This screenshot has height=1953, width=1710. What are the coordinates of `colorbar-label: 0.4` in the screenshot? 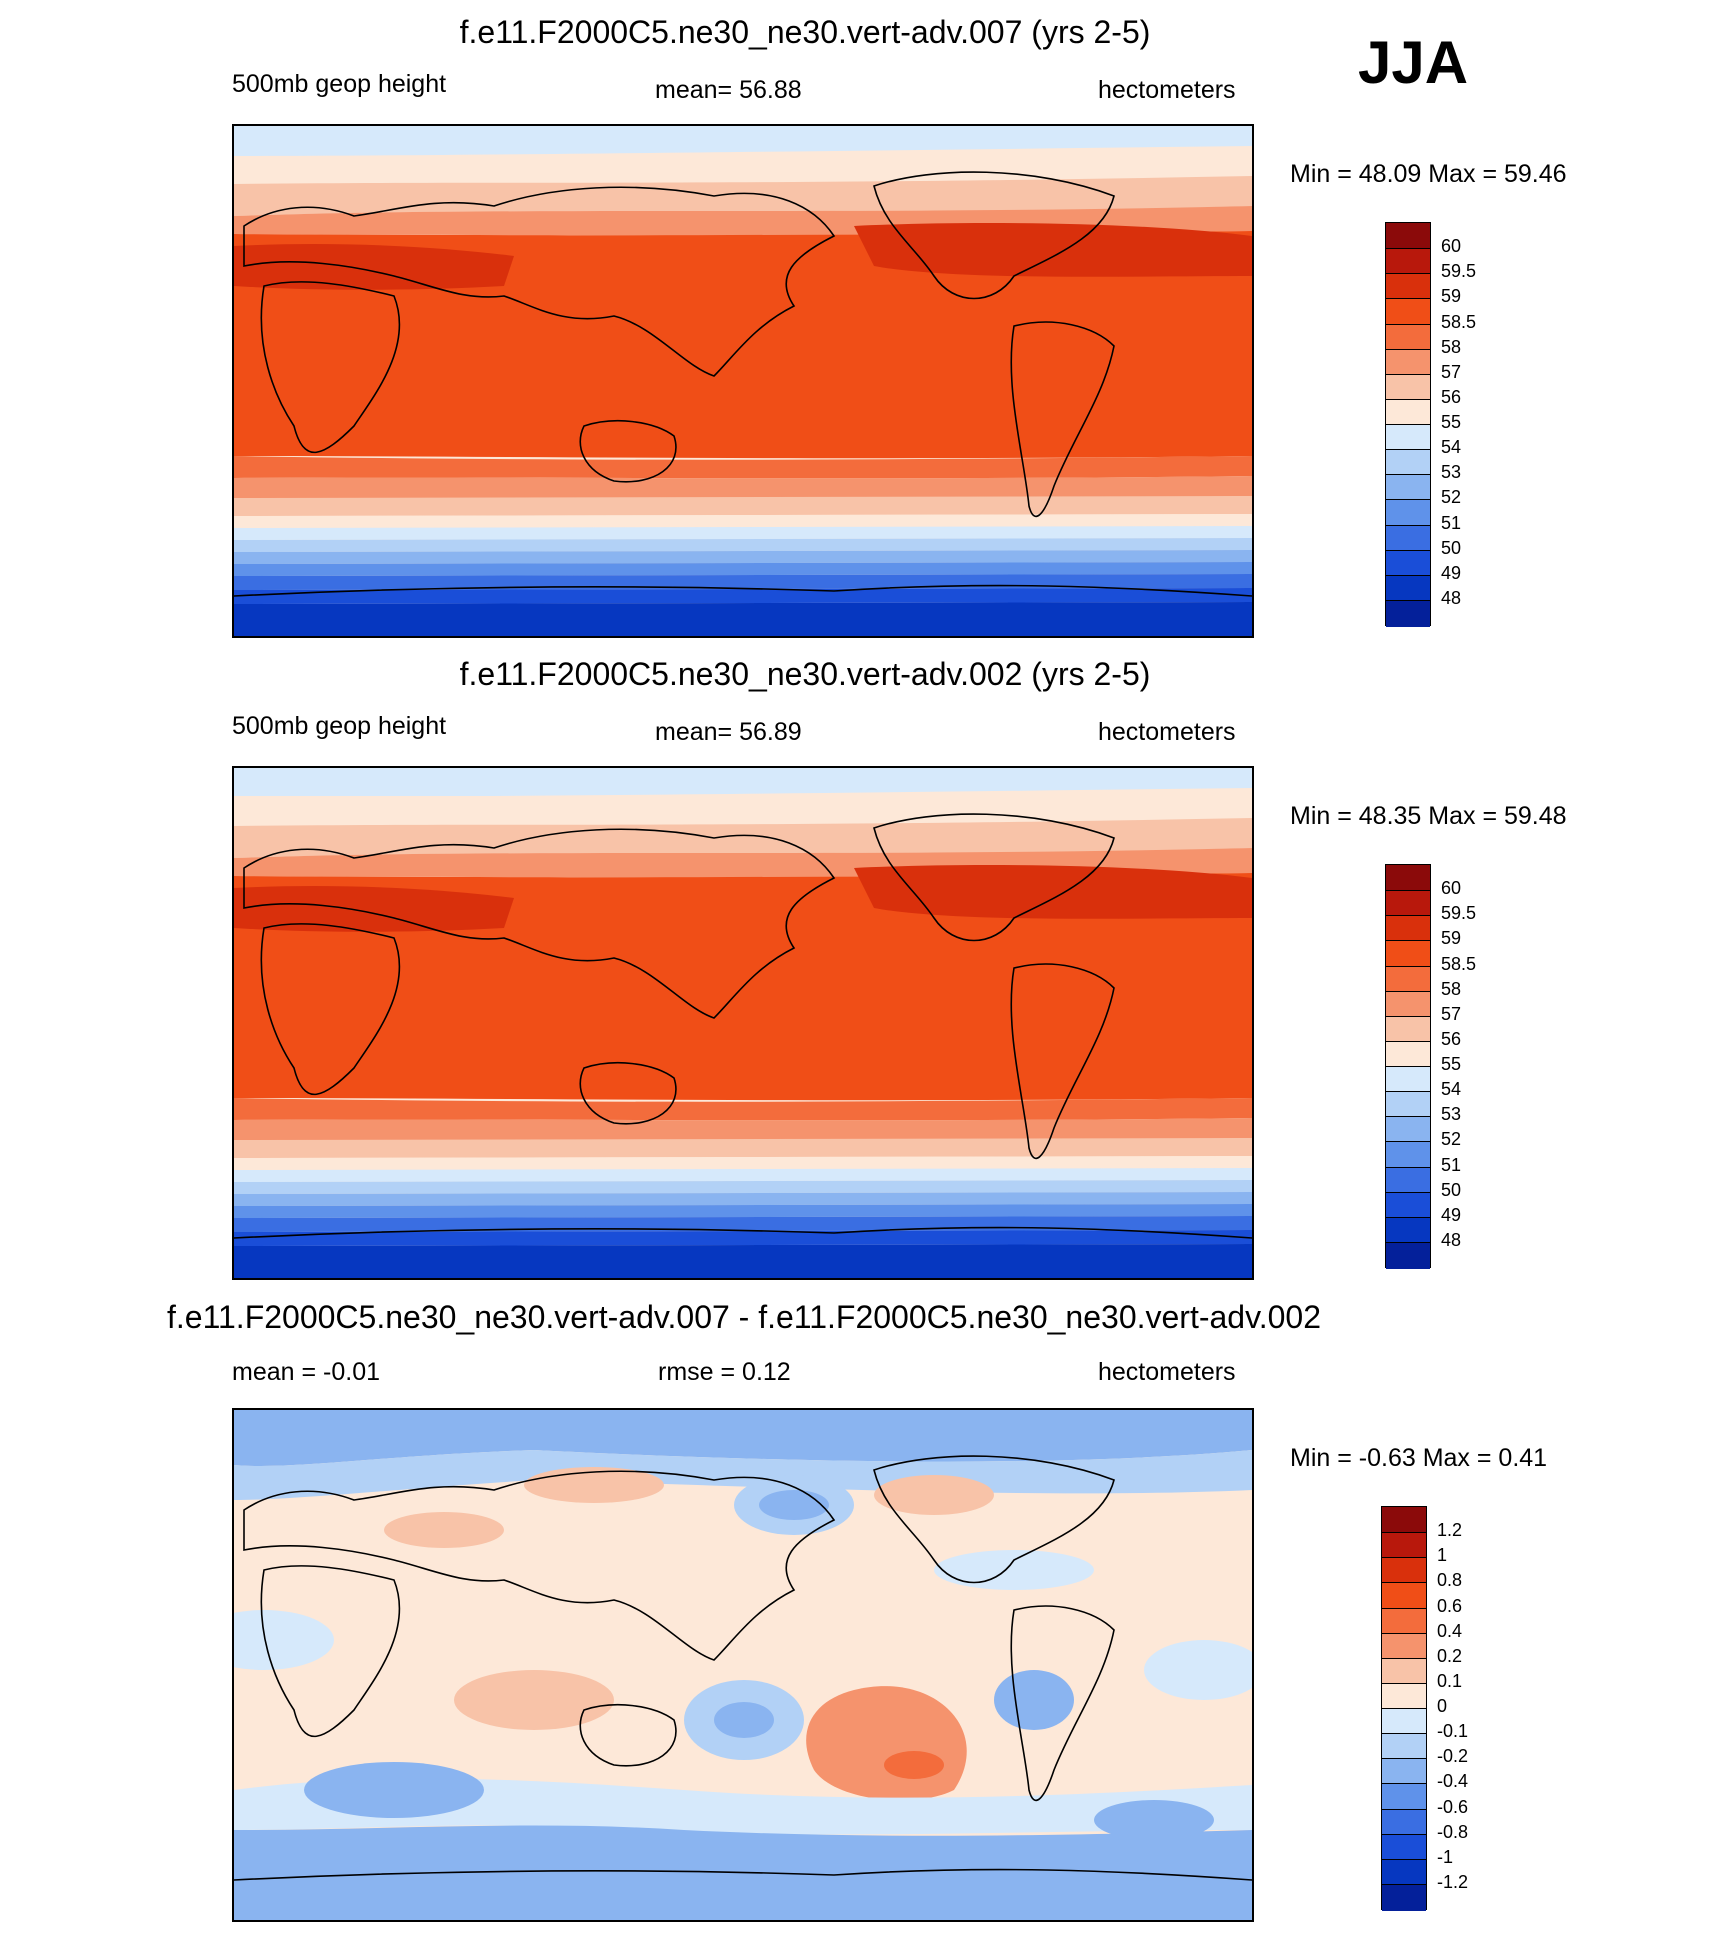 It's located at (1450, 1630).